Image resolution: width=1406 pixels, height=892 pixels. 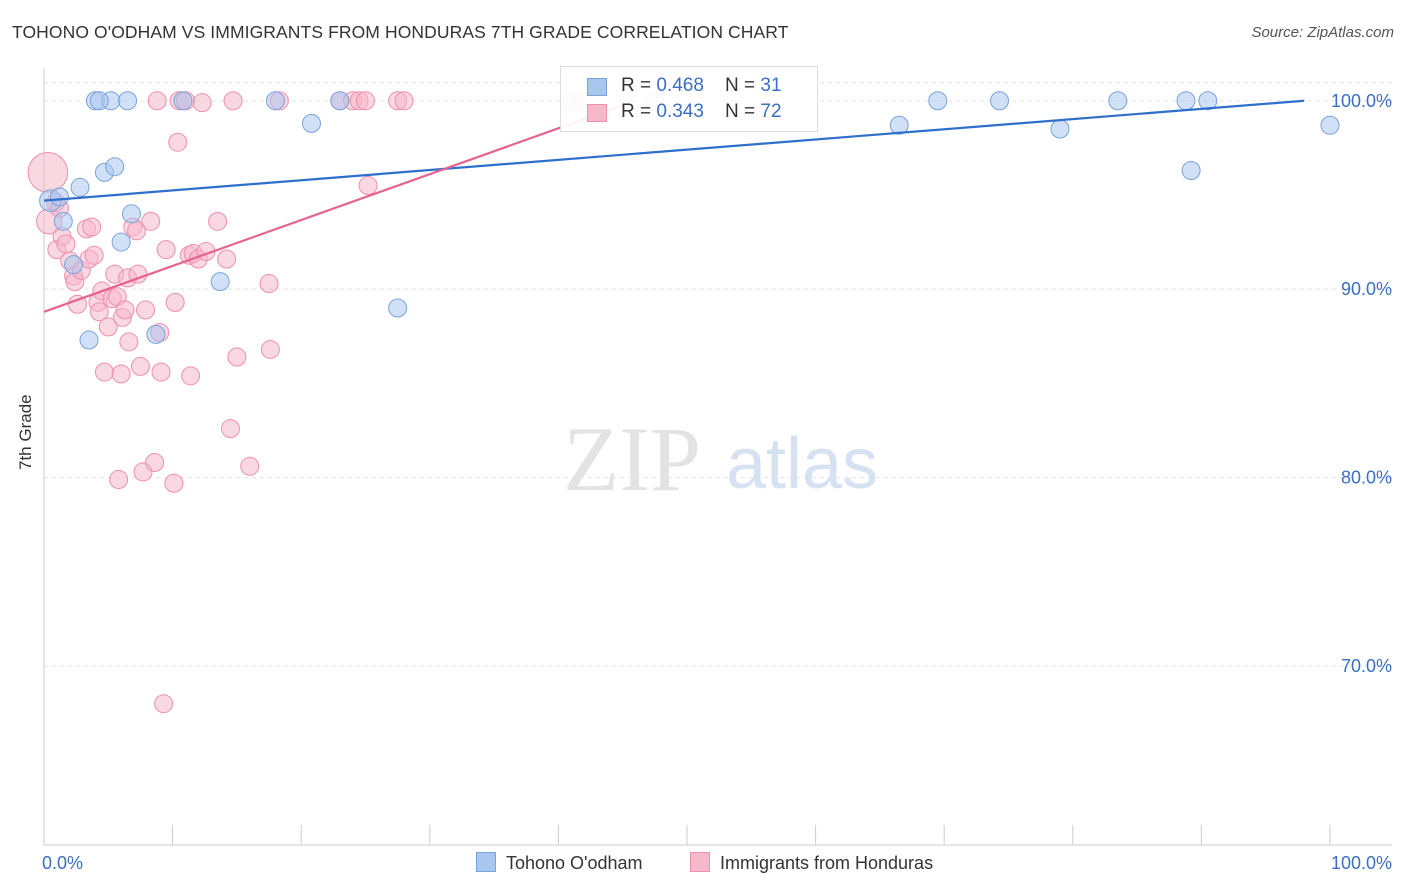 What do you see at coordinates (62, 863) in the screenshot?
I see `x-tick-label-min: 0.0%` at bounding box center [62, 863].